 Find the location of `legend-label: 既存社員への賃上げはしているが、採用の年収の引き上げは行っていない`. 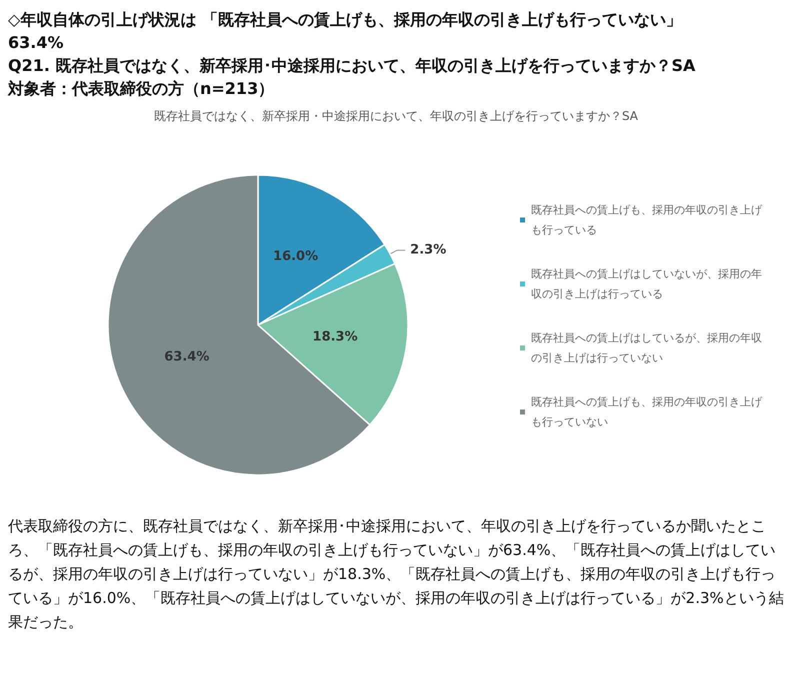

legend-label: 既存社員への賃上げはしているが、採用の年収の引き上げは行っていない is located at coordinates (646, 348).